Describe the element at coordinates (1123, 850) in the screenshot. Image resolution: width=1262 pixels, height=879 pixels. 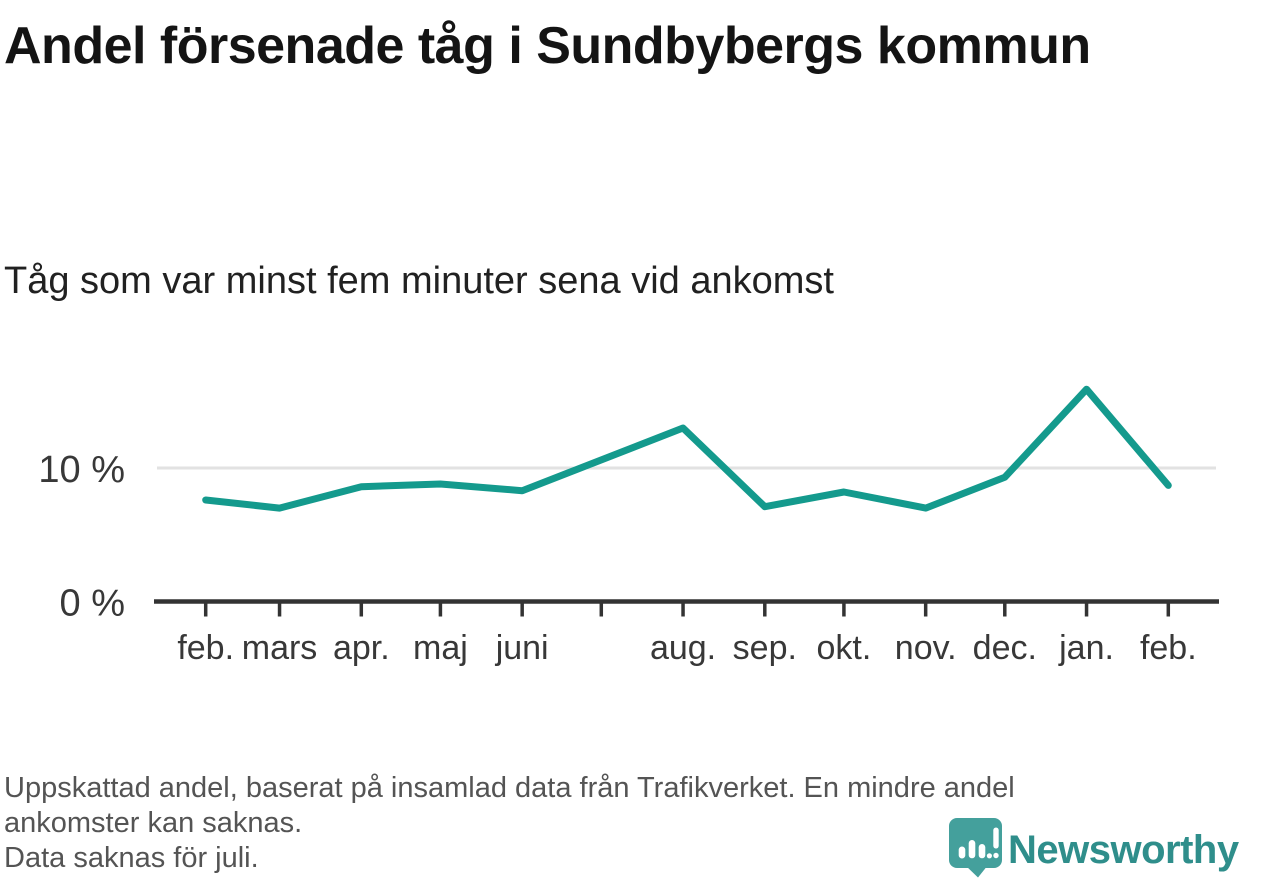
I see `newsworthy-wordmark: Newsworthy` at that location.